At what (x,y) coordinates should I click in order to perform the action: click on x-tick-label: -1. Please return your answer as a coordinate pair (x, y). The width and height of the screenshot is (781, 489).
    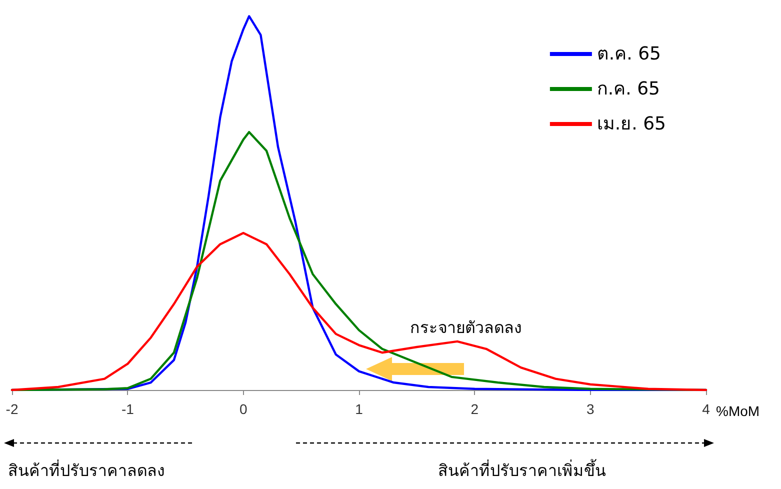
    Looking at the image, I should click on (127, 409).